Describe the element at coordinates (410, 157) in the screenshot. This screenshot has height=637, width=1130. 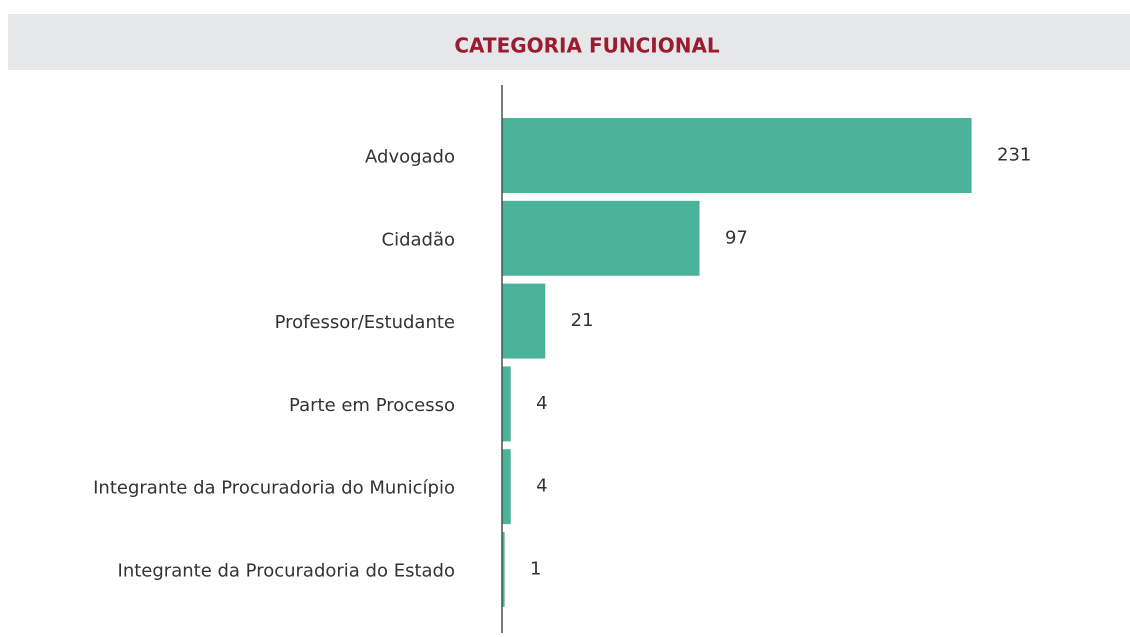
I see `category-label: Advogado` at that location.